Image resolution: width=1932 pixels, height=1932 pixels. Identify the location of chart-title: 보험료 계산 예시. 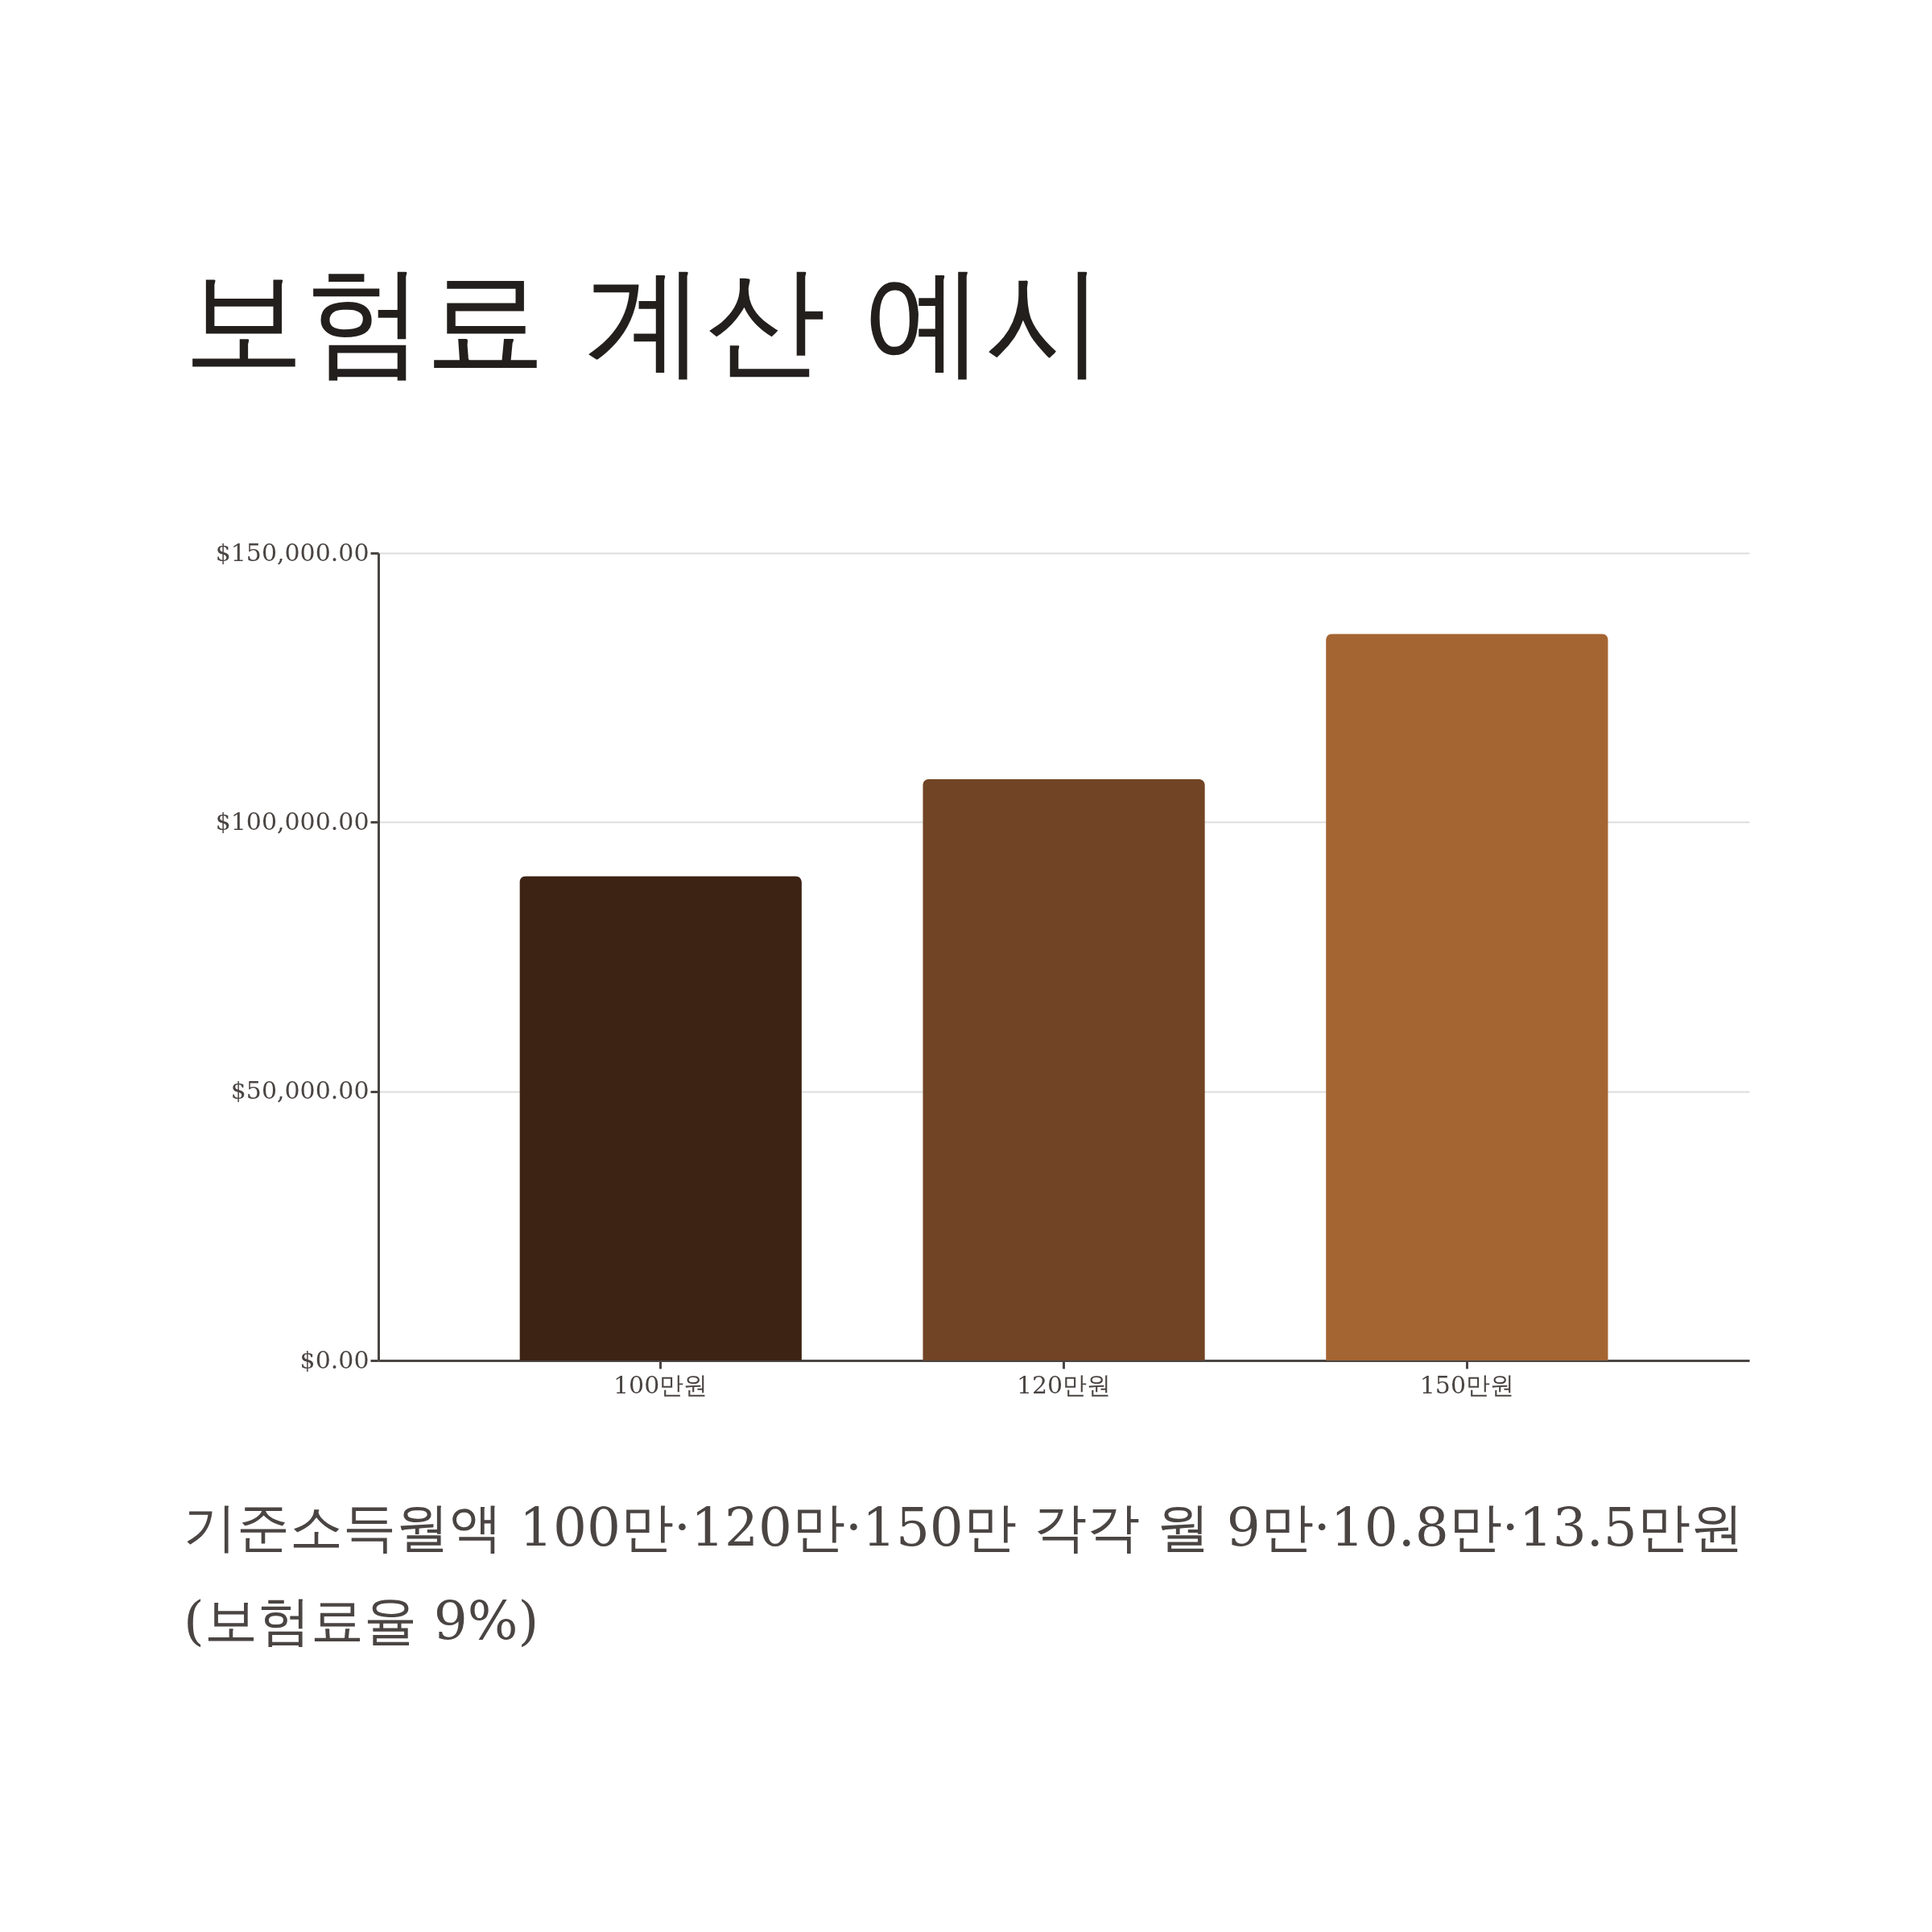
(645, 321).